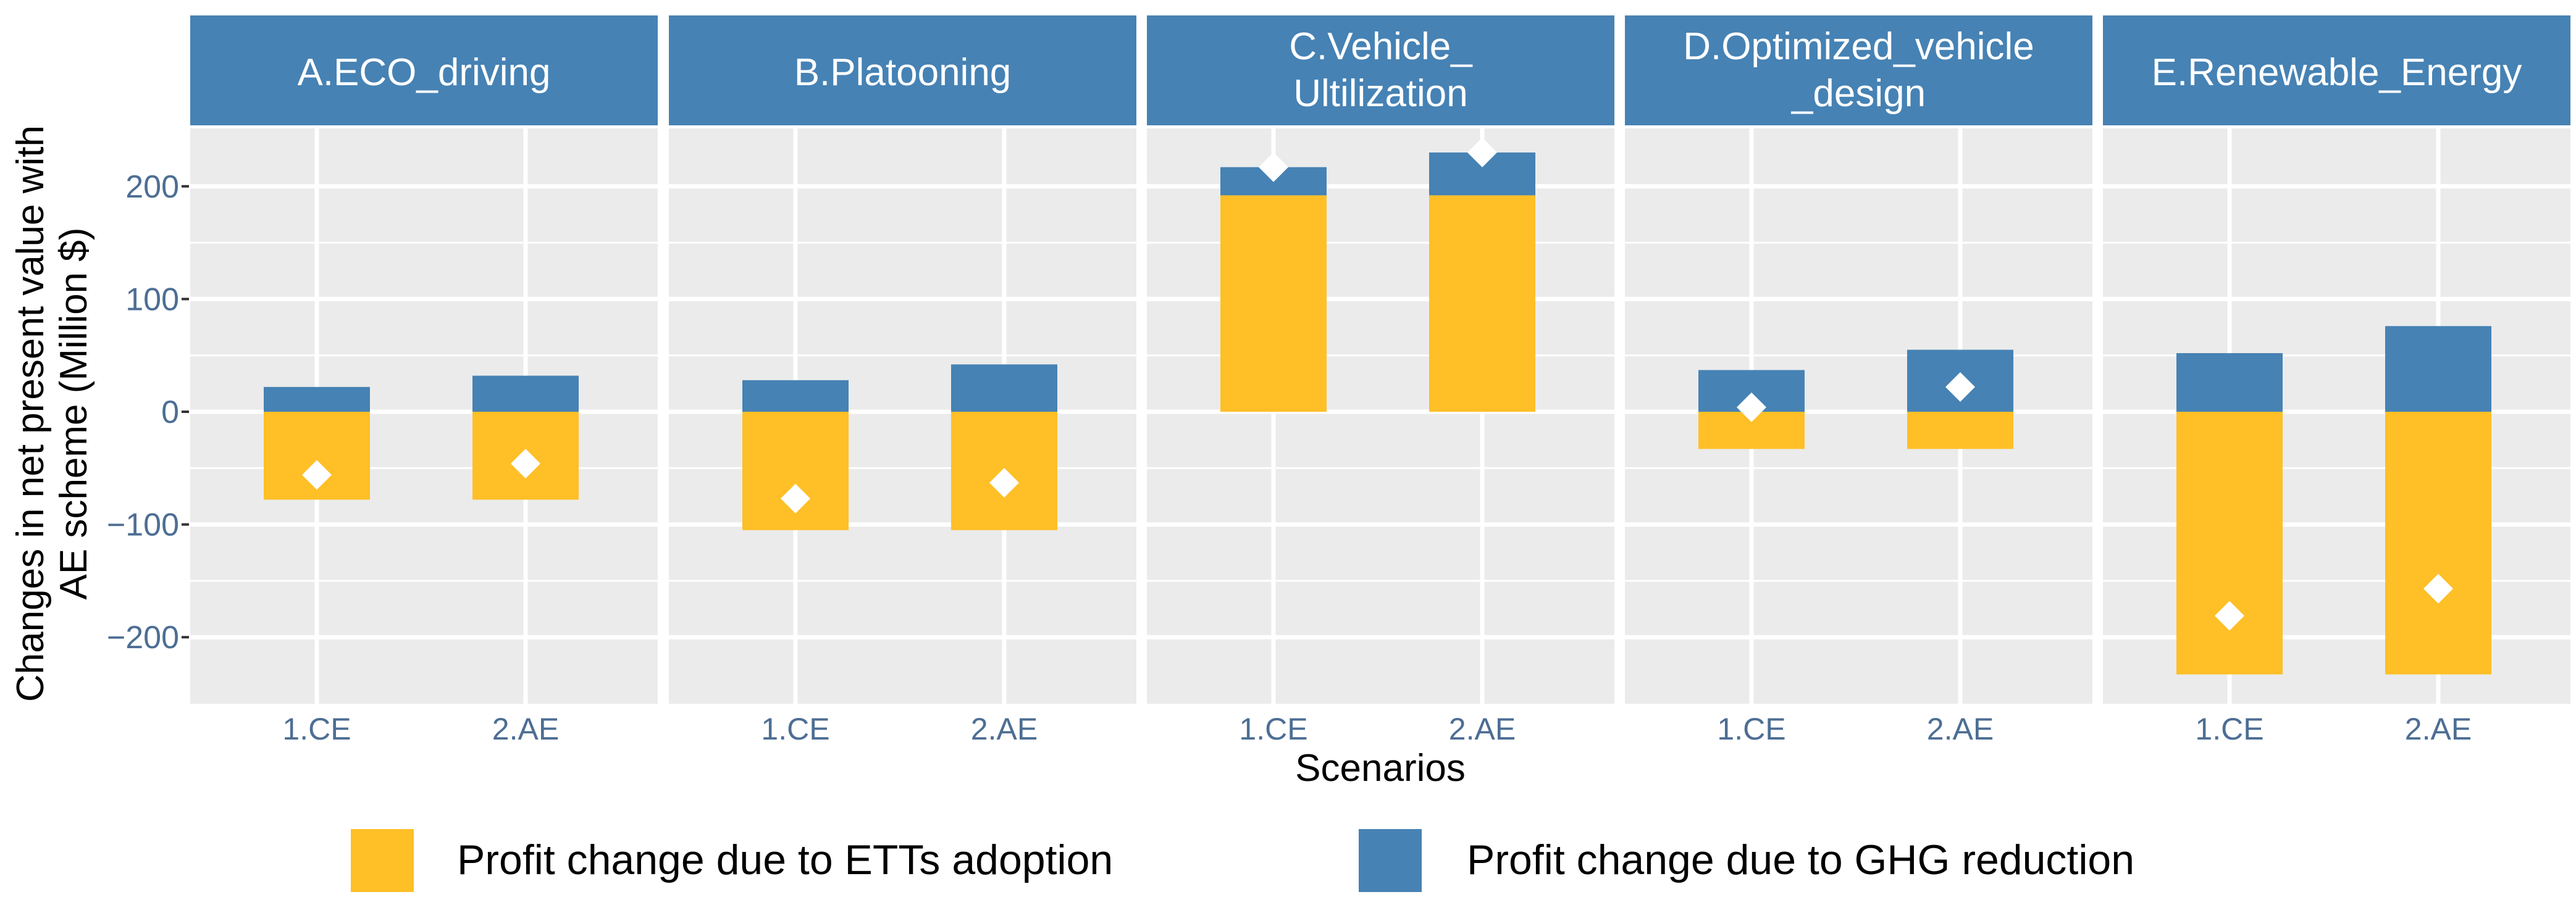  I want to click on facet-title: E.Renewable_Energy, so click(2337, 72).